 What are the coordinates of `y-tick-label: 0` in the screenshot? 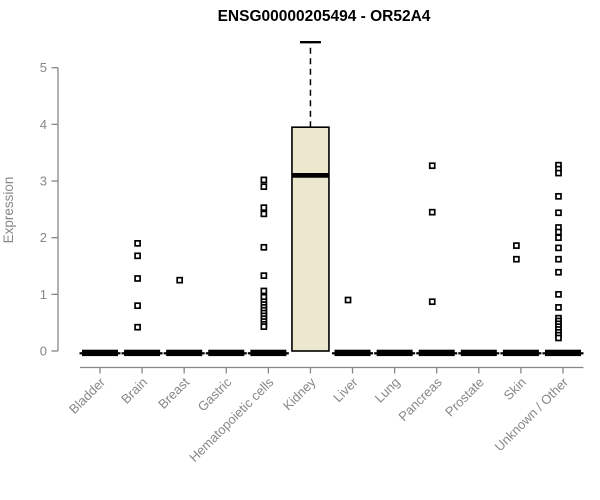 It's located at (43, 351).